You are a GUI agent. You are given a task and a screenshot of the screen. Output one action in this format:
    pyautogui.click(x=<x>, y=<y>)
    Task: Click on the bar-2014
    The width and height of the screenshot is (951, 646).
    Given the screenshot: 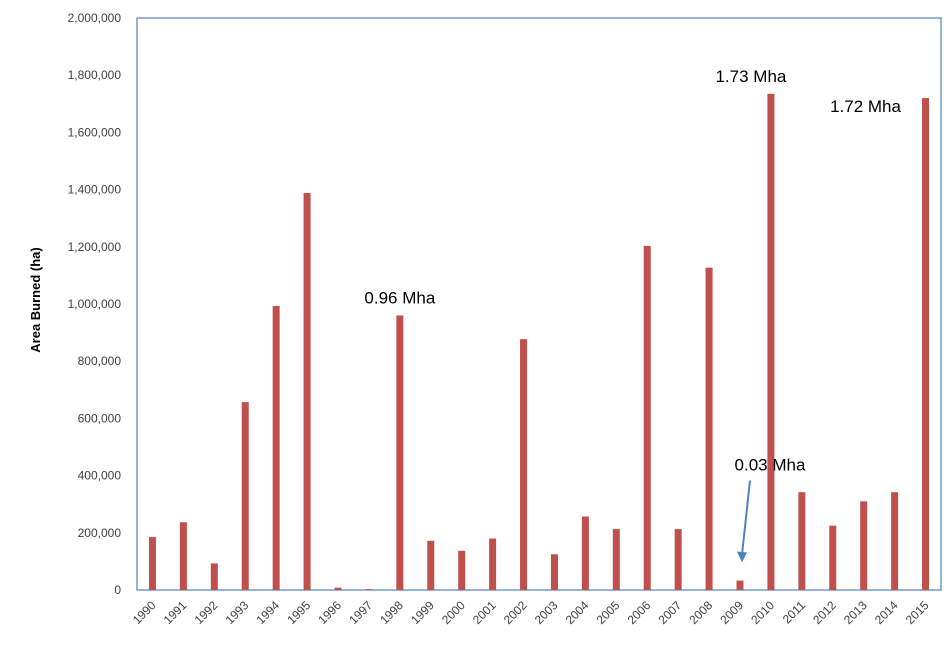 What is the action you would take?
    pyautogui.click(x=895, y=541)
    